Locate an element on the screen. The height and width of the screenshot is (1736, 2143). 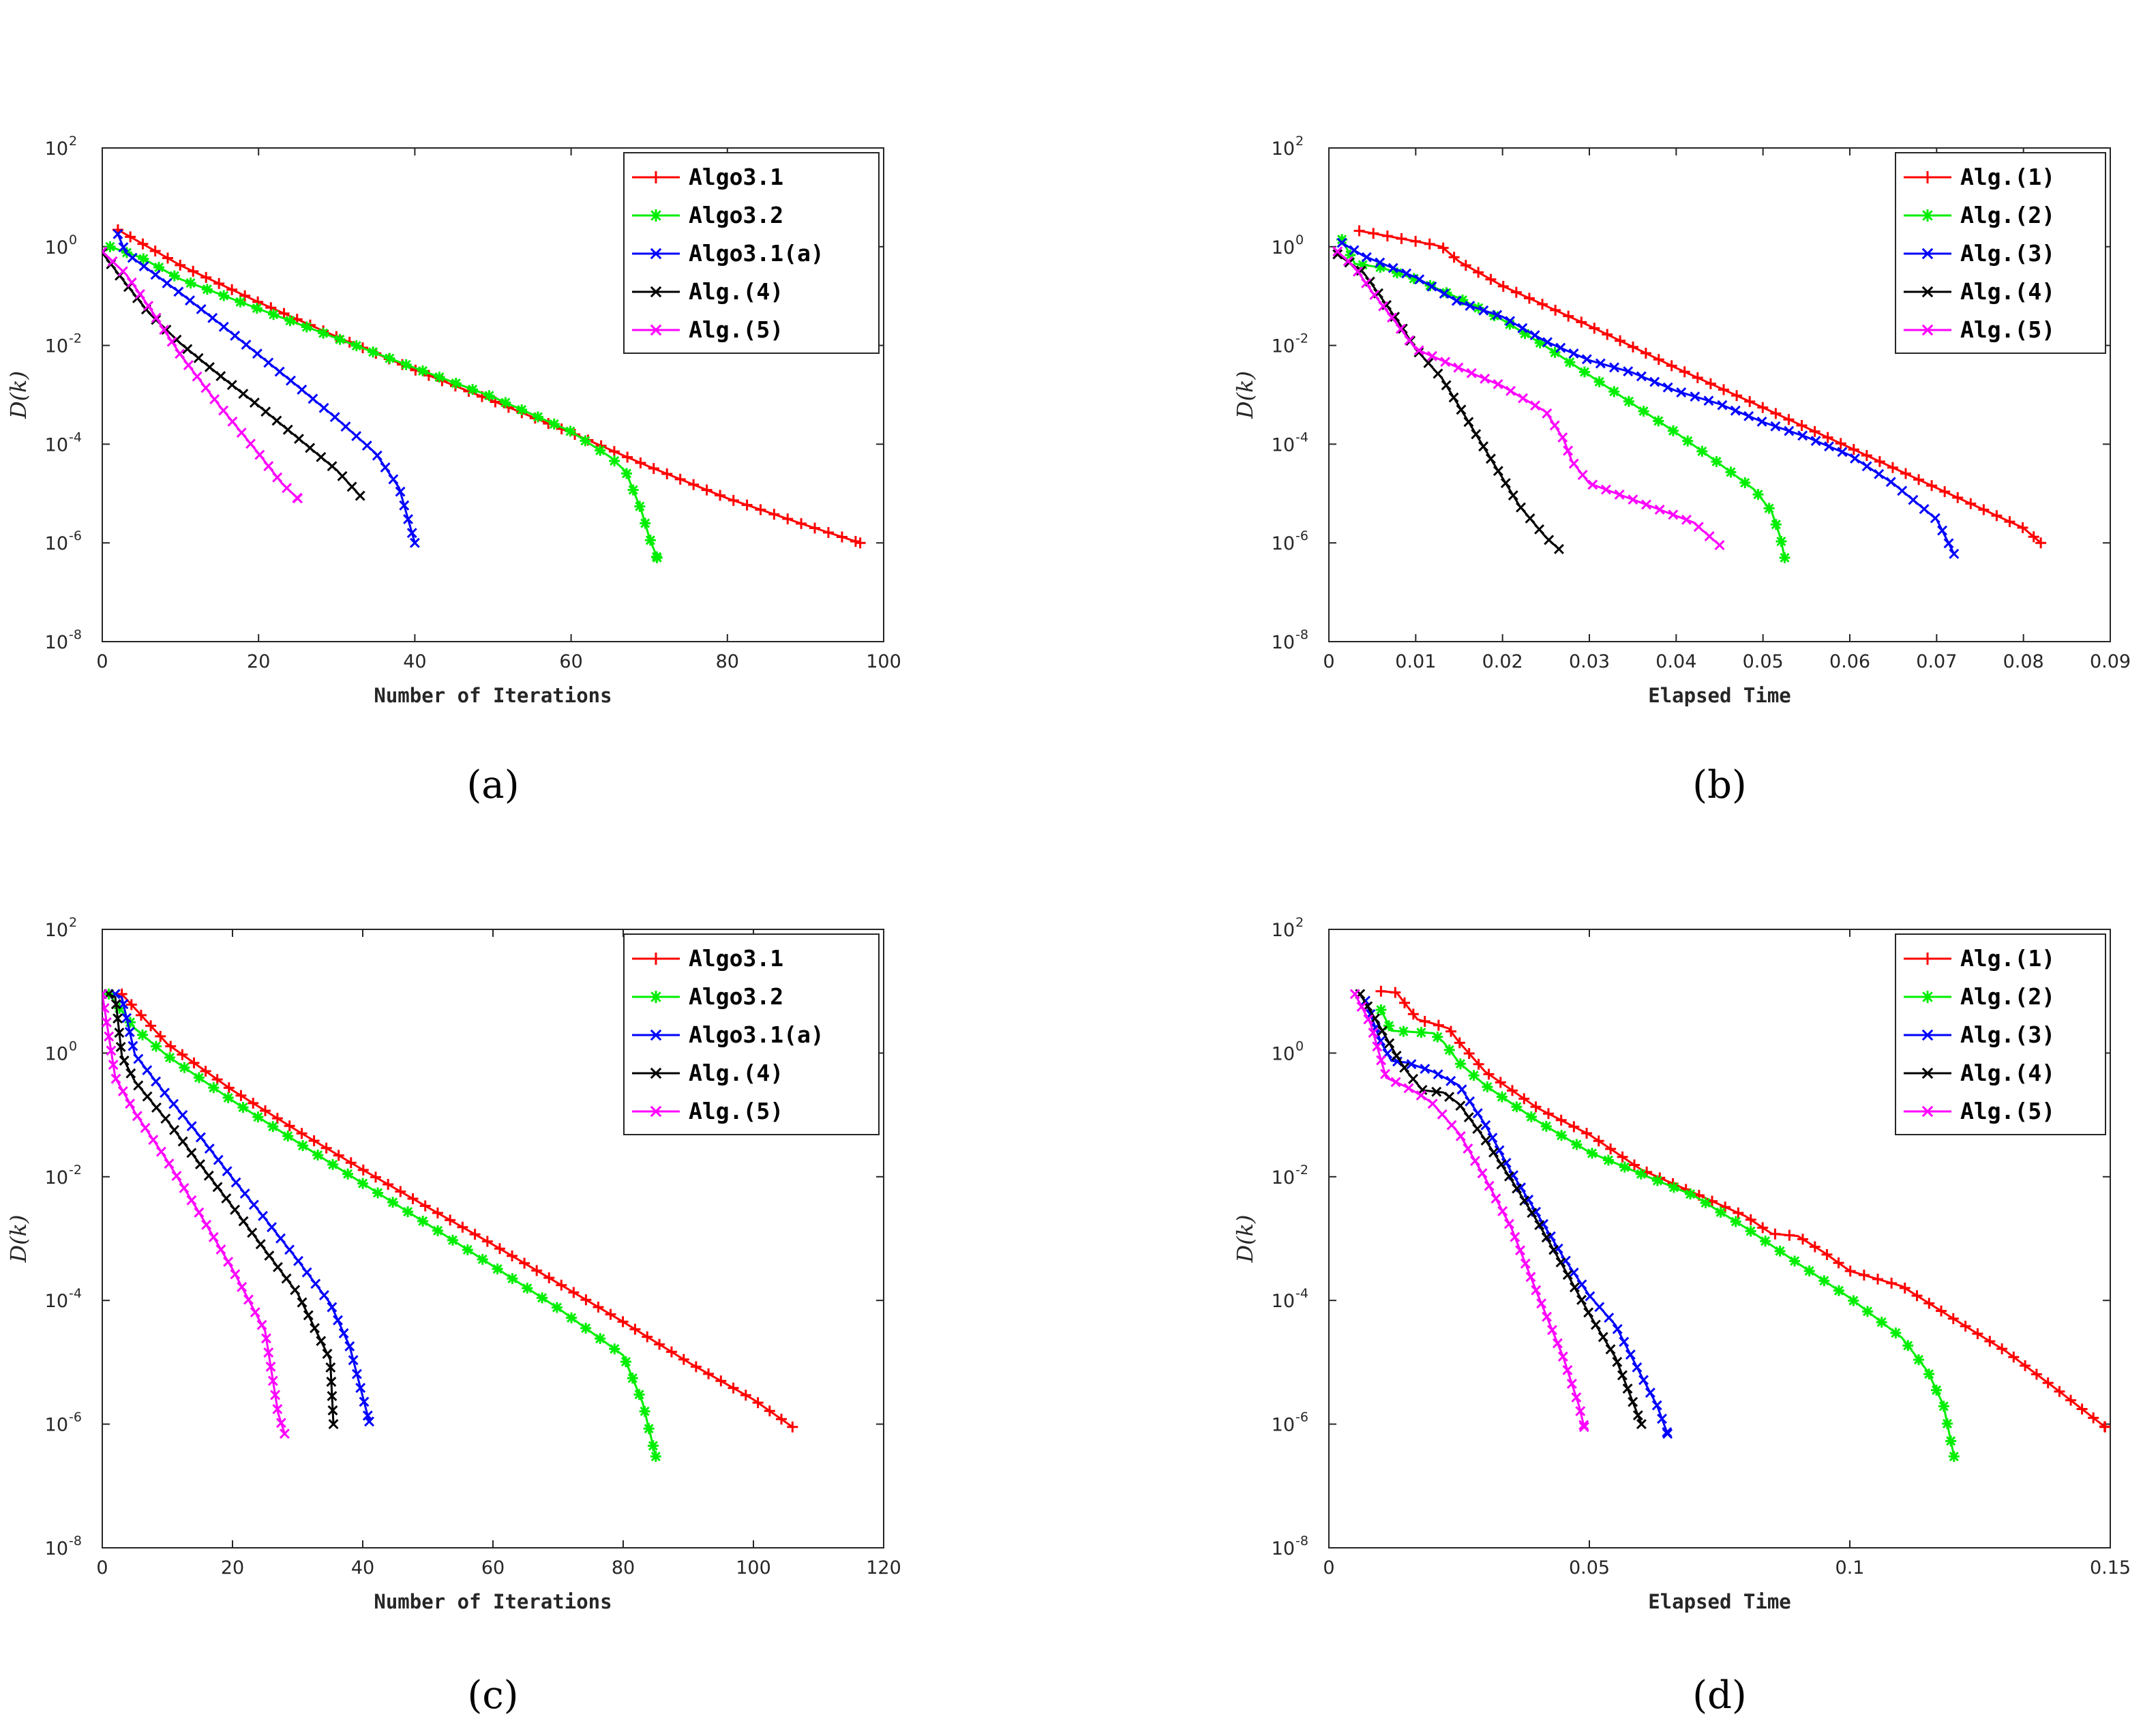
x-axis-label: Elapsed Time is located at coordinates (1719, 696).